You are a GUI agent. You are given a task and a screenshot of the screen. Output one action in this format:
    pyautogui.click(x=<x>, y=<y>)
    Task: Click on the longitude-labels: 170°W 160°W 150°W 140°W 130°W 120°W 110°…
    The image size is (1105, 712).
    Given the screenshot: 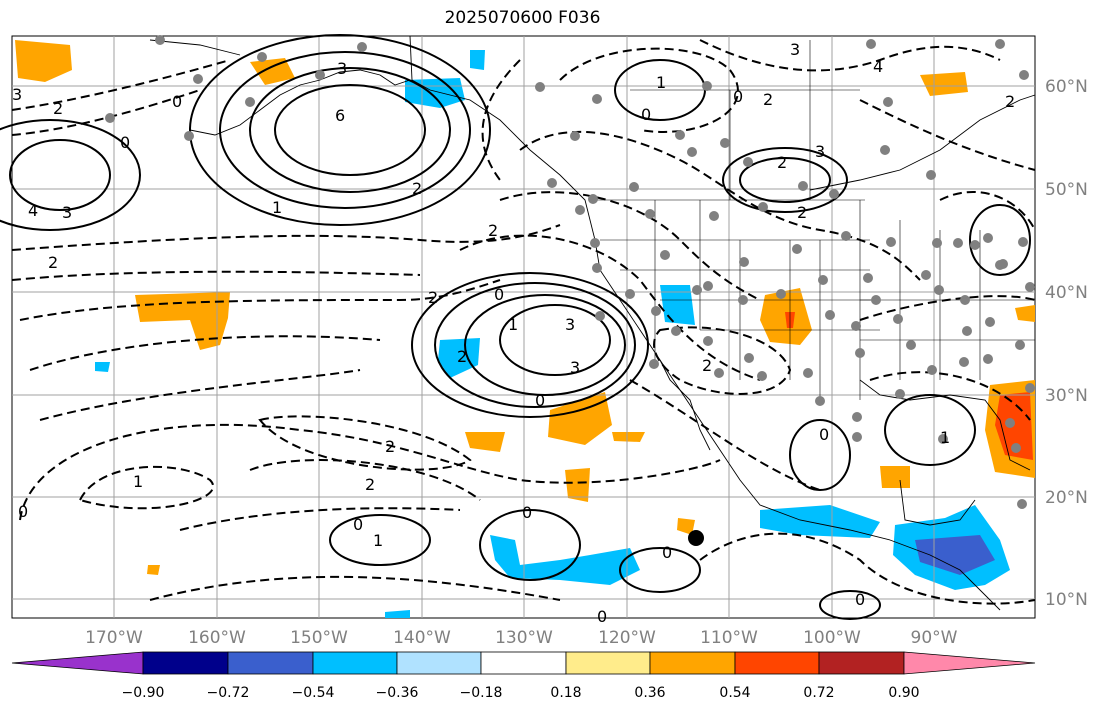 What is the action you would take?
    pyautogui.click(x=521, y=638)
    